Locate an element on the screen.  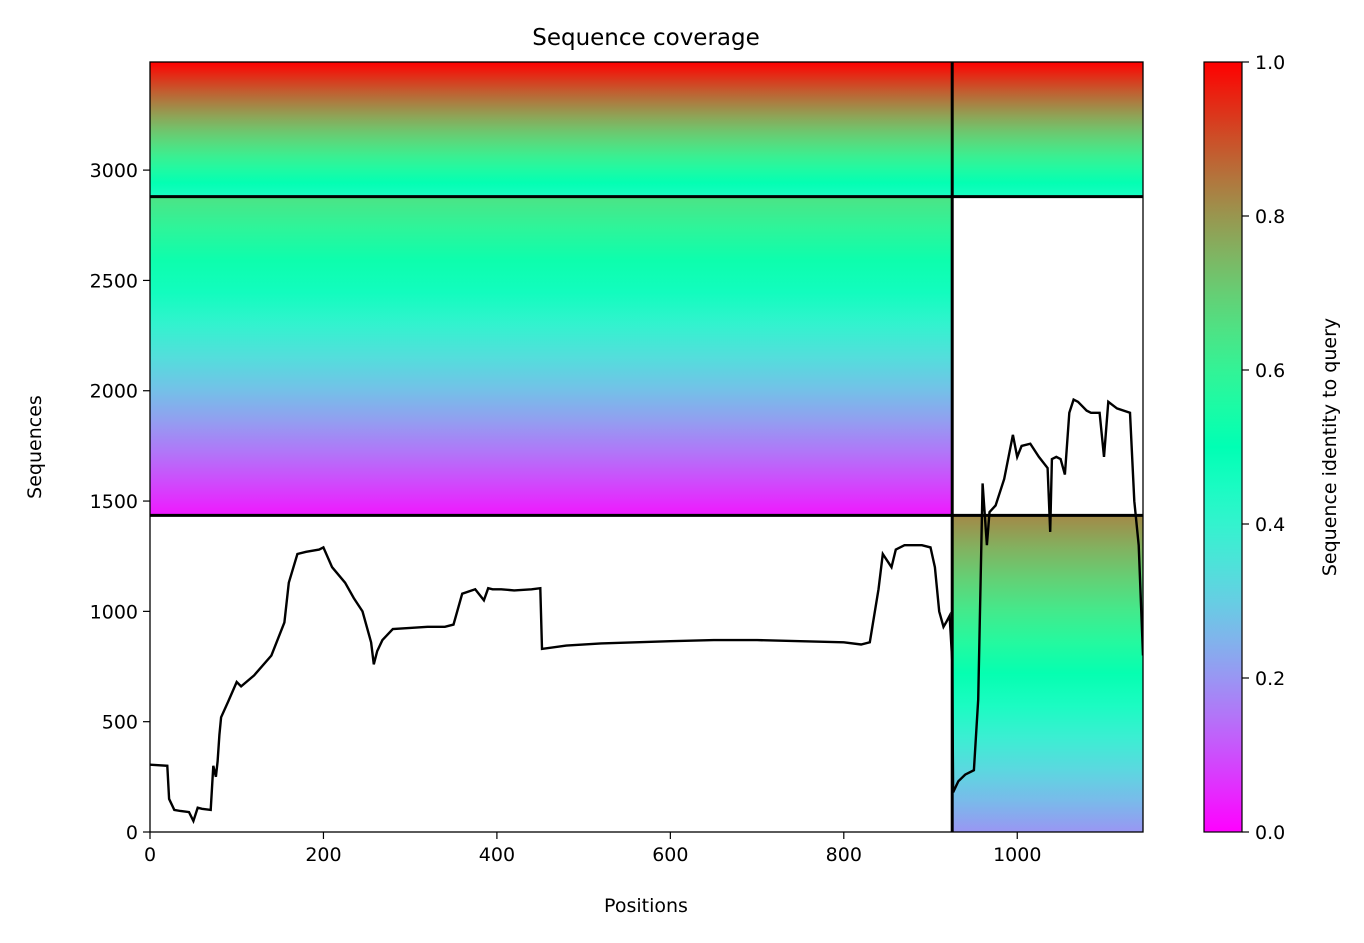
y-axis: 0 500 1000 1500 2000 2500 3000 is located at coordinates (120, 502).